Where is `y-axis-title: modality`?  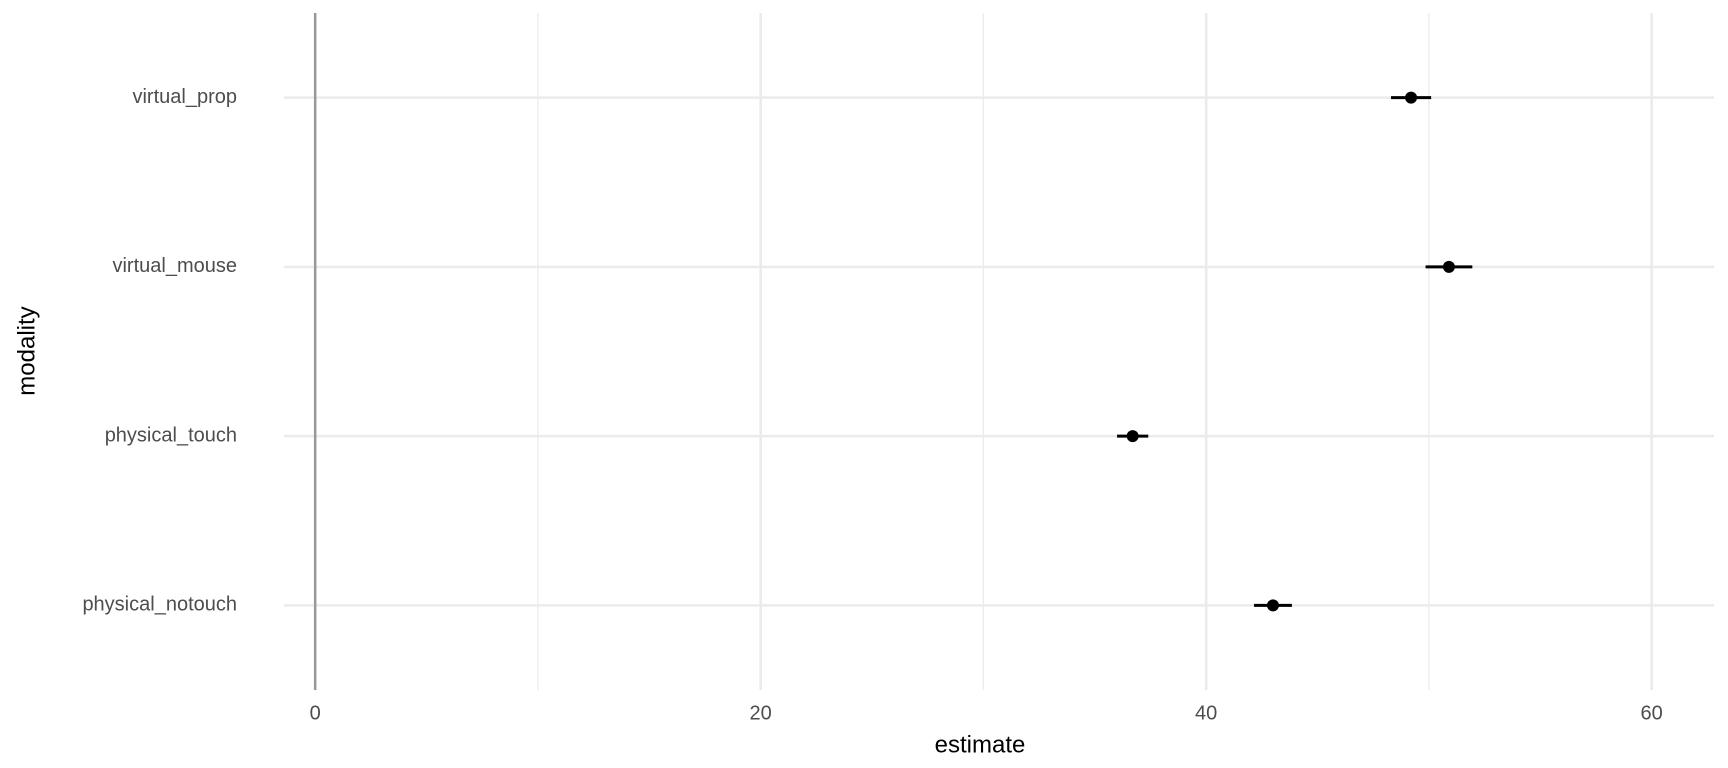
y-axis-title: modality is located at coordinates (26, 350).